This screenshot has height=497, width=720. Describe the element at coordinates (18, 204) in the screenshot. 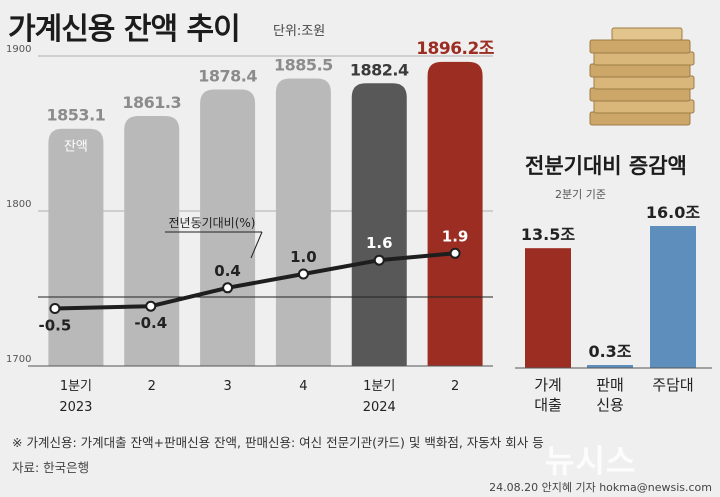

I see `y-tick-label: 1800` at that location.